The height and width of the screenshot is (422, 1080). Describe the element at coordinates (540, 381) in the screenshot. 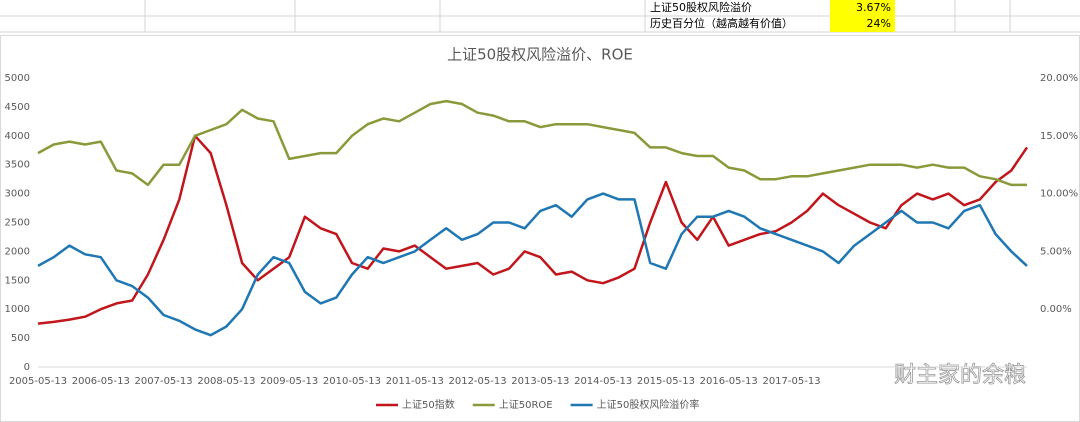

I see `x-tick-label: 2013-05-13` at that location.